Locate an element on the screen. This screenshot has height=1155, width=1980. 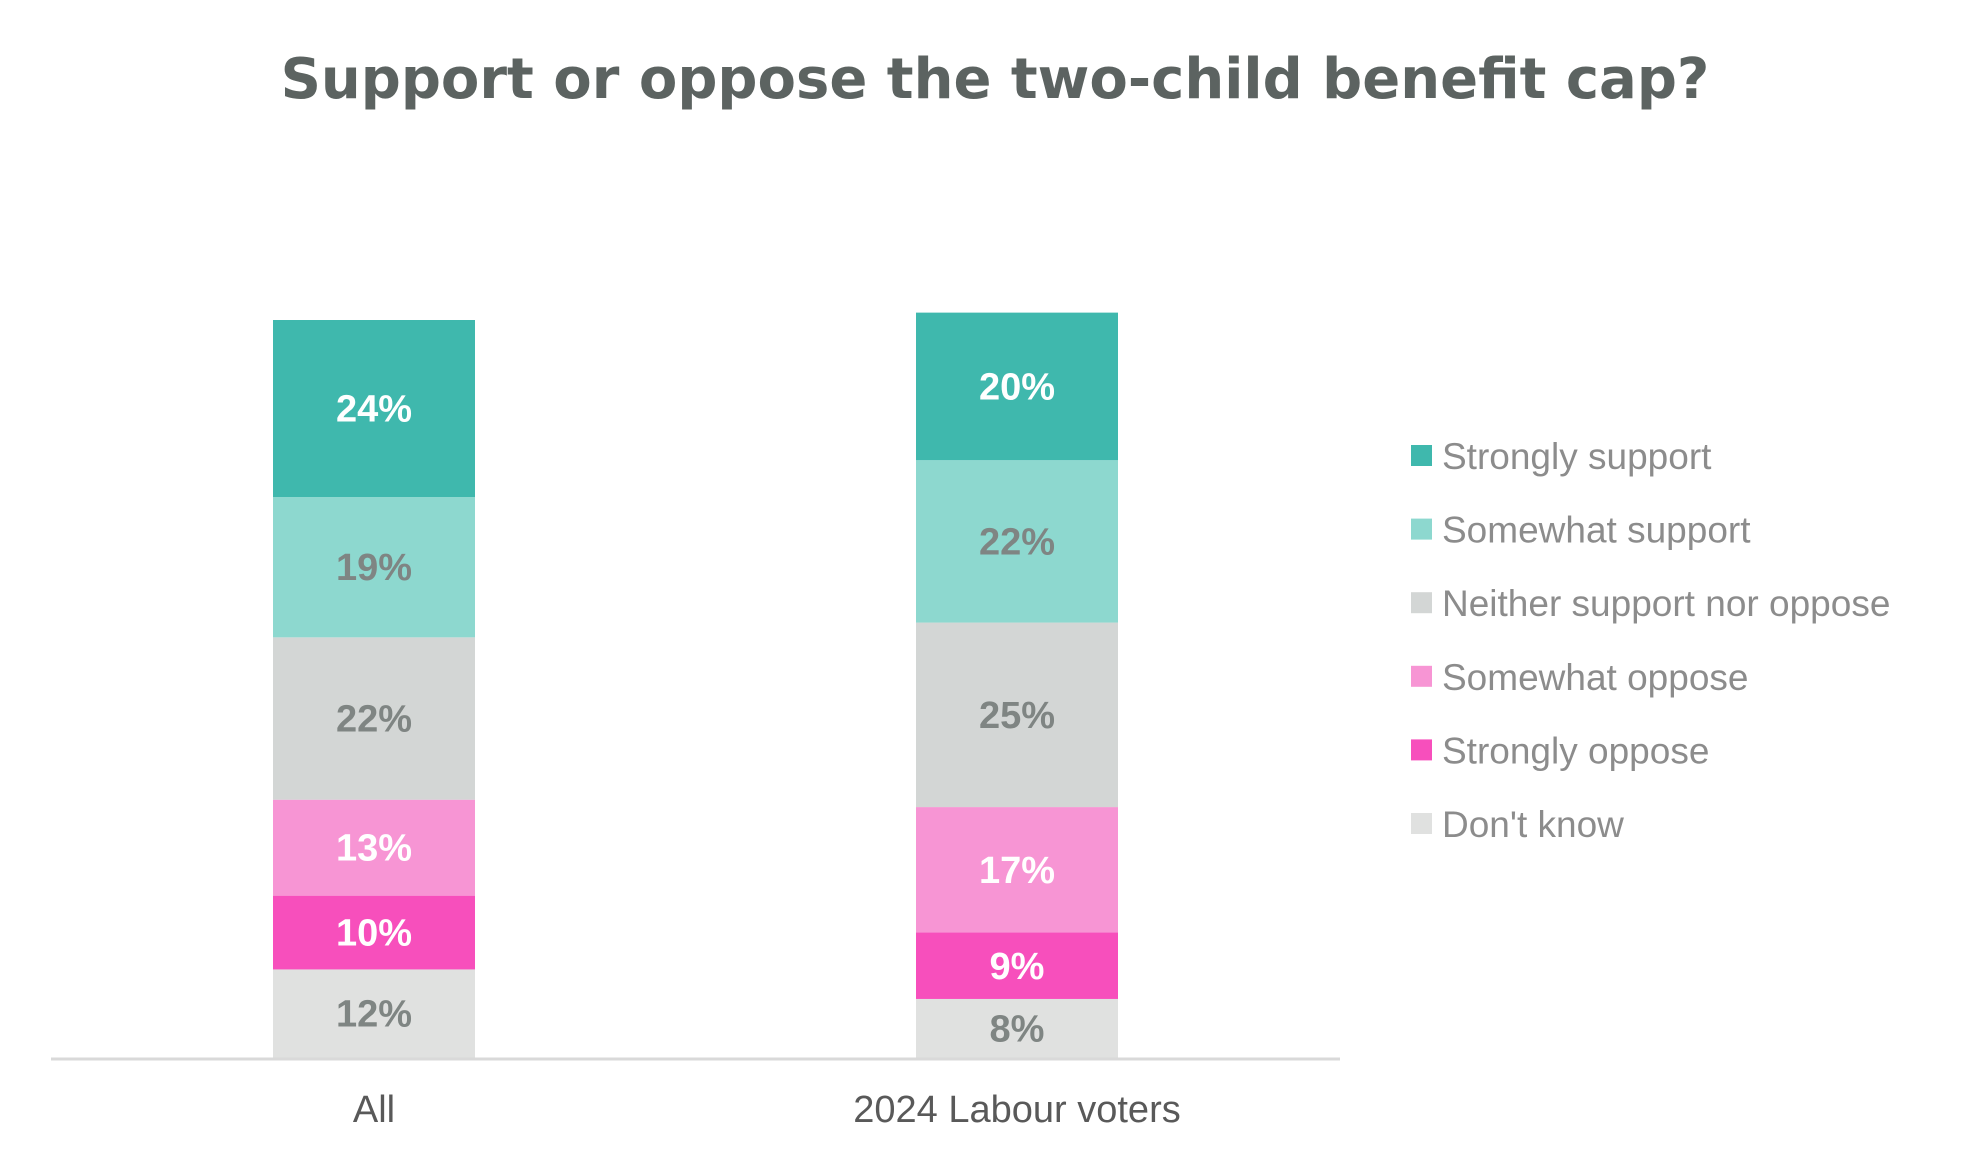
data-label: 20% is located at coordinates (1017, 387).